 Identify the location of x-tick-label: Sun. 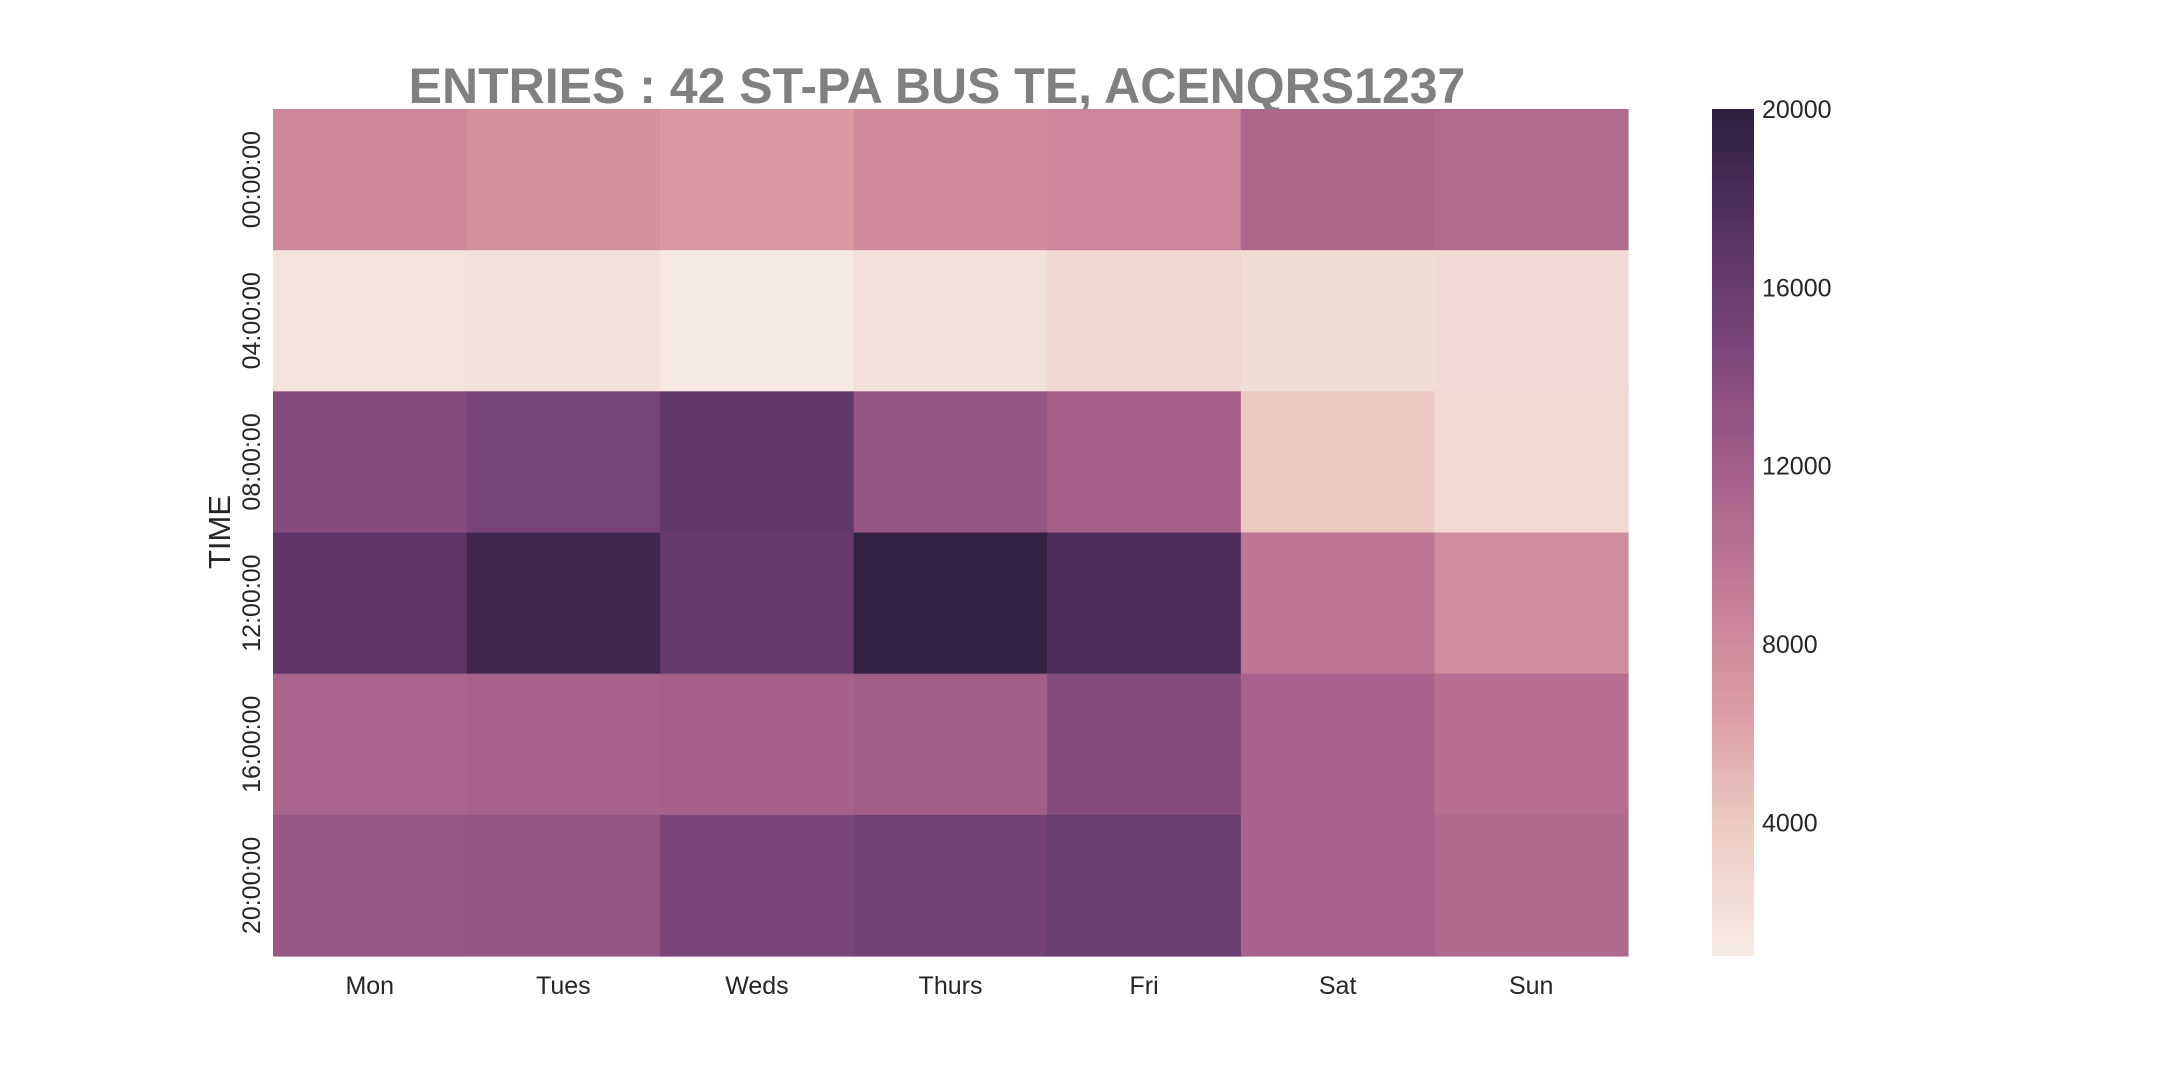
(1531, 986).